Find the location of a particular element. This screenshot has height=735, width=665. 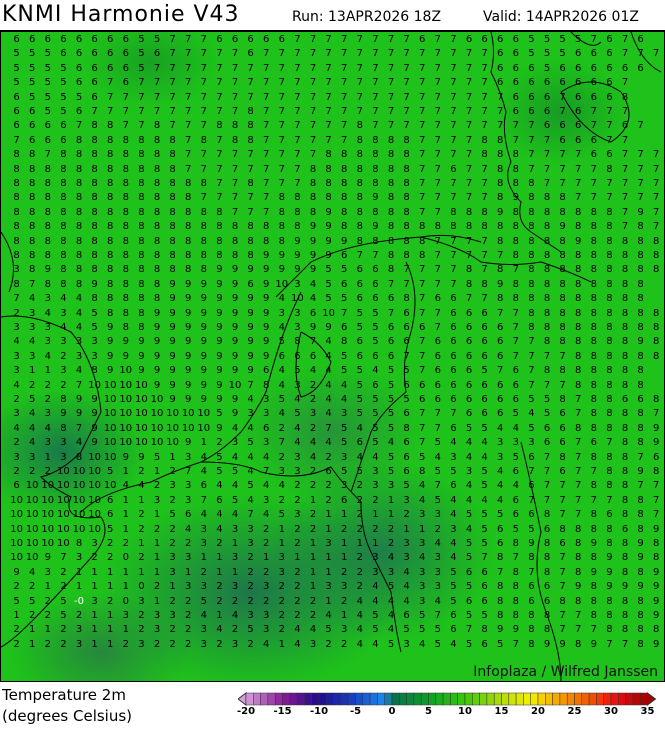

coastline-belgium-france is located at coordinates (301, 557).